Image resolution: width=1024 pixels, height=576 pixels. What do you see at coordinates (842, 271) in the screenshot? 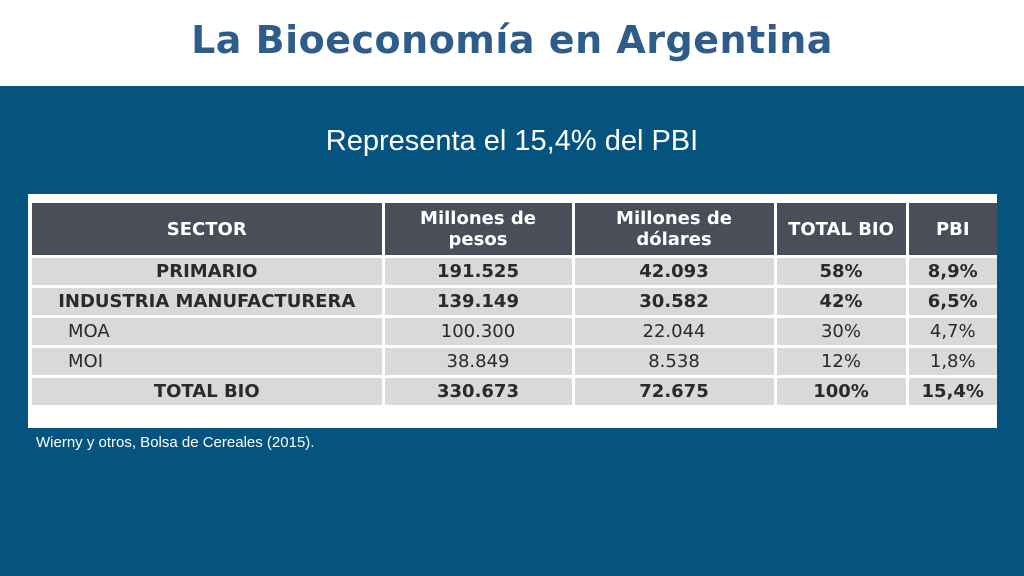
I see `cell-total-bio: 58%` at bounding box center [842, 271].